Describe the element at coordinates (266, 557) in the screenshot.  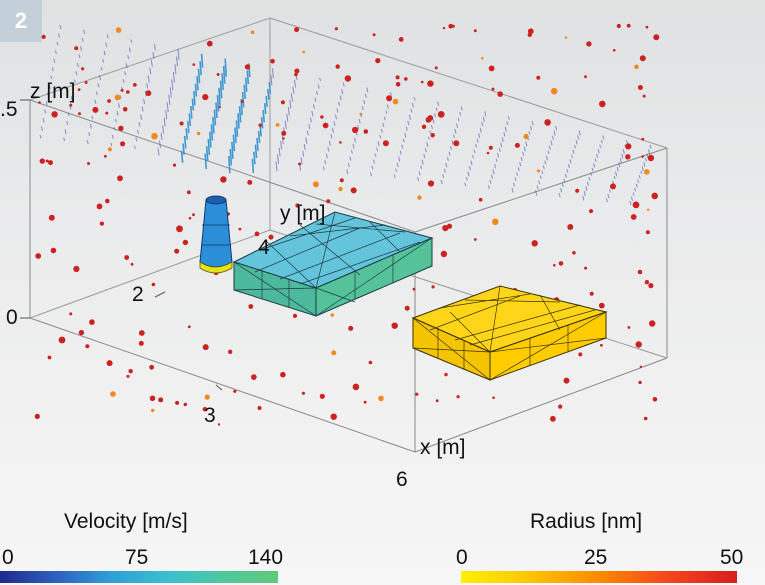
I see `velocity-tick-max: 140` at that location.